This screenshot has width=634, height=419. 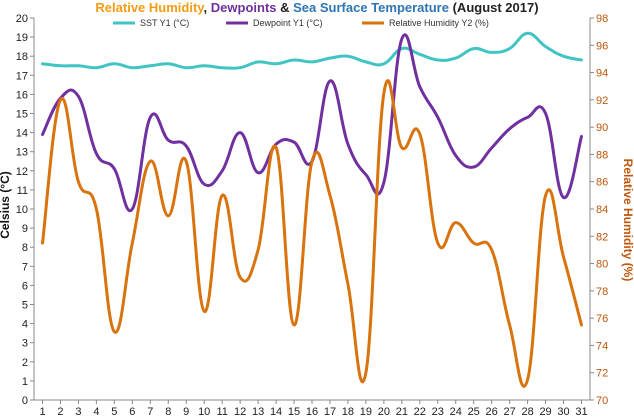 I want to click on y2-axis-title: Relative Humidity (%), so click(x=627, y=220).